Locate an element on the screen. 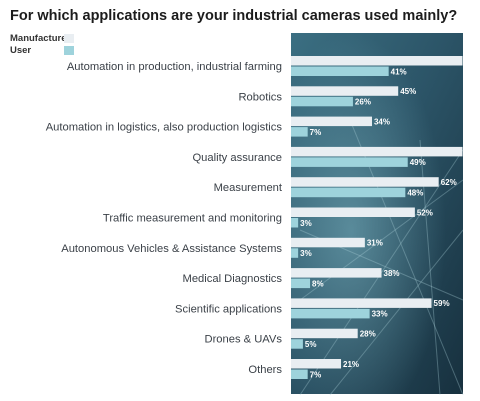 This screenshot has width=480, height=401. category-label: Quality assurance is located at coordinates (237, 158).